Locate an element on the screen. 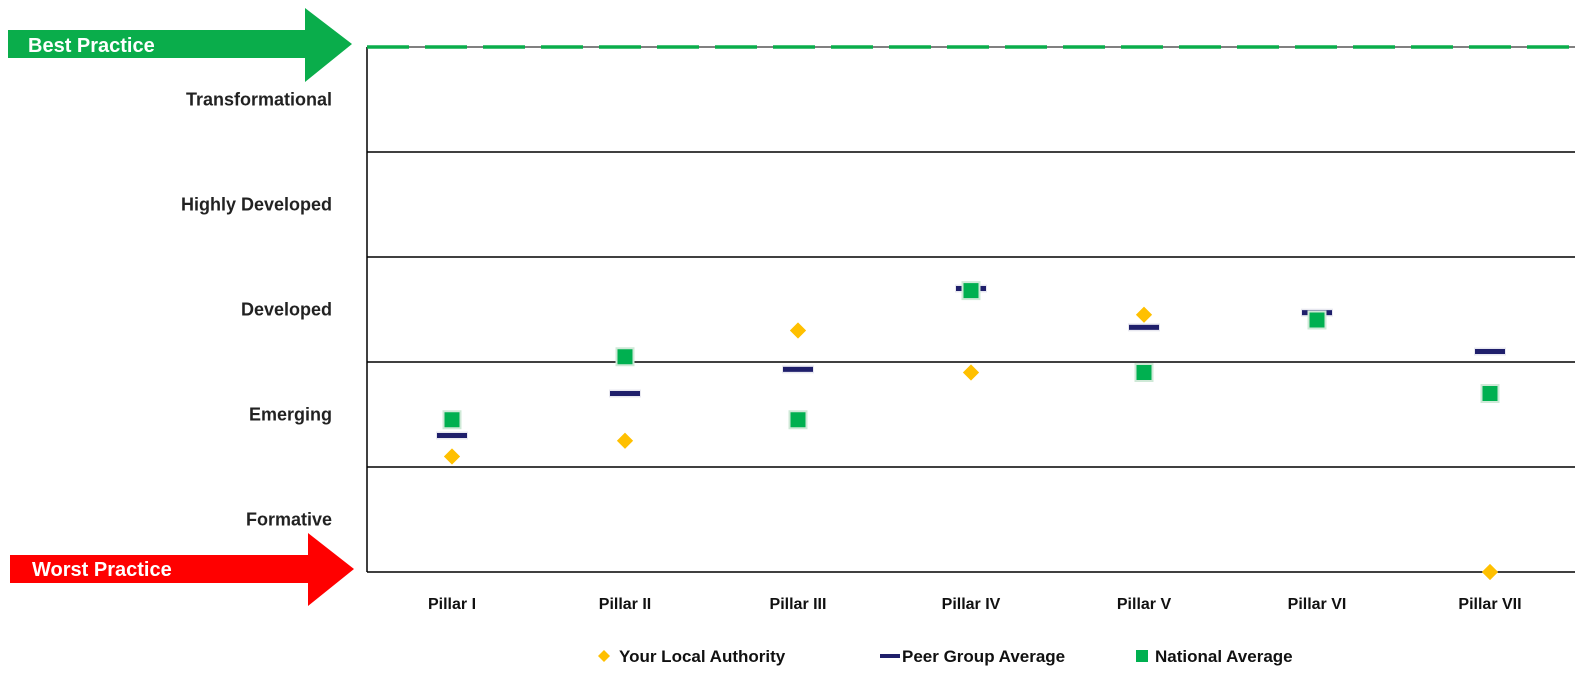  legend-local-swatch is located at coordinates (604, 656).